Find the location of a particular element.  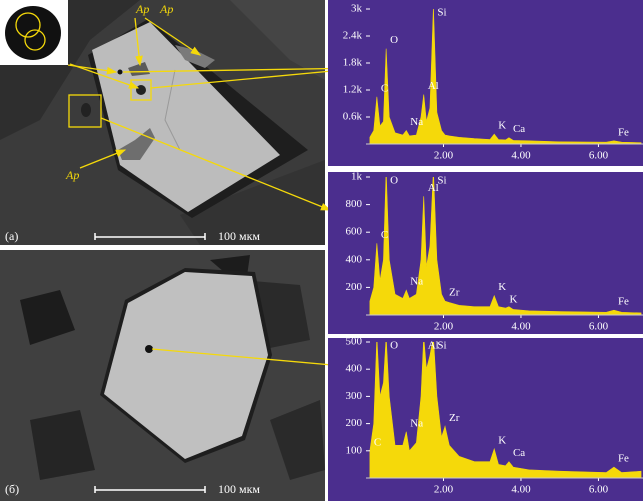

y-tick-label: 1.2k is located at coordinates (353, 90).